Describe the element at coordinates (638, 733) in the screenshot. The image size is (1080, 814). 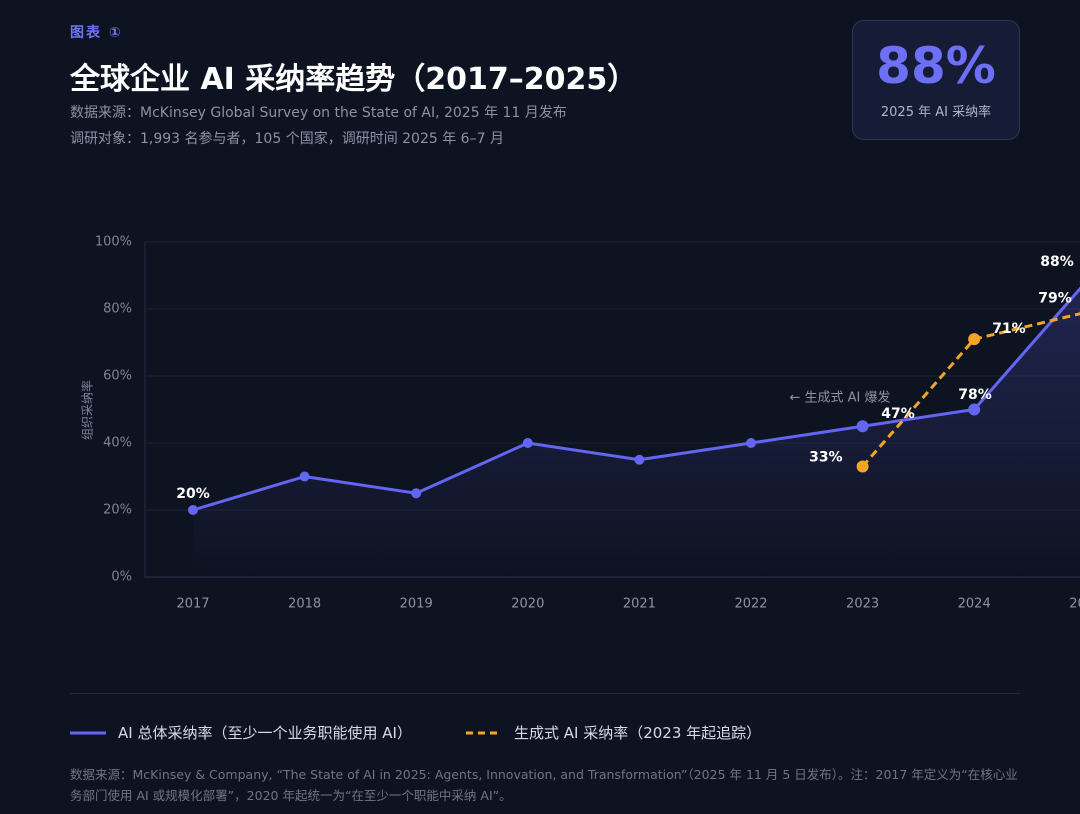
I see `legend-label: 生成式 AI 采纳率（2023 年起追踪）` at that location.